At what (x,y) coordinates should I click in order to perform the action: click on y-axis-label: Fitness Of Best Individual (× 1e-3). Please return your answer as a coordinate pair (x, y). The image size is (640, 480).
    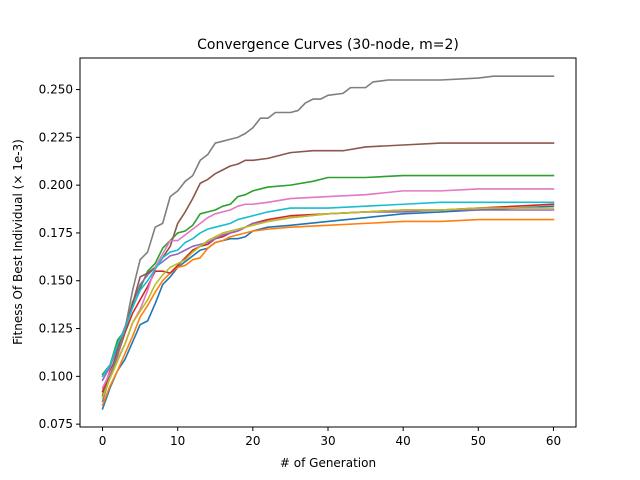
    Looking at the image, I should click on (18, 242).